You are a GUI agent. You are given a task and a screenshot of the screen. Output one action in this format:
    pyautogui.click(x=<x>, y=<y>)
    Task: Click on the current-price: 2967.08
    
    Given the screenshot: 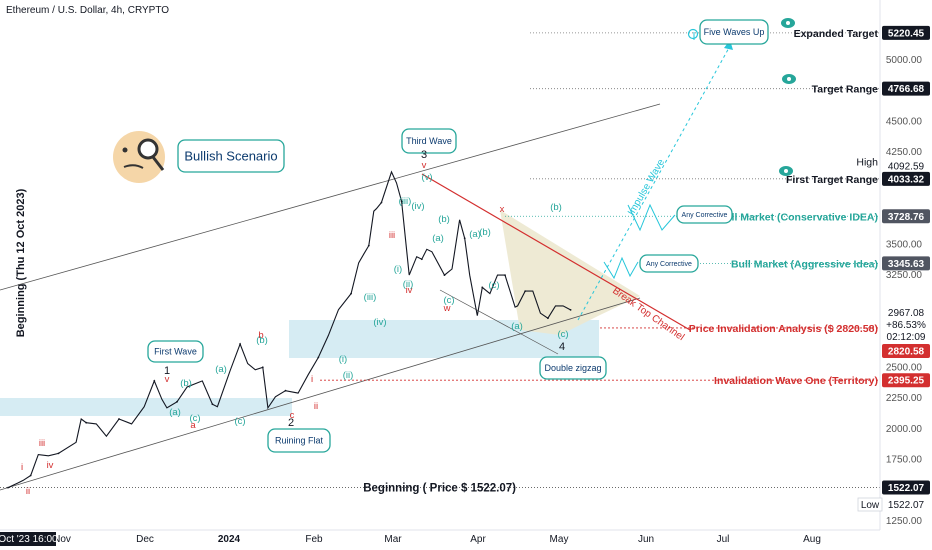 What is the action you would take?
    pyautogui.click(x=906, y=313)
    